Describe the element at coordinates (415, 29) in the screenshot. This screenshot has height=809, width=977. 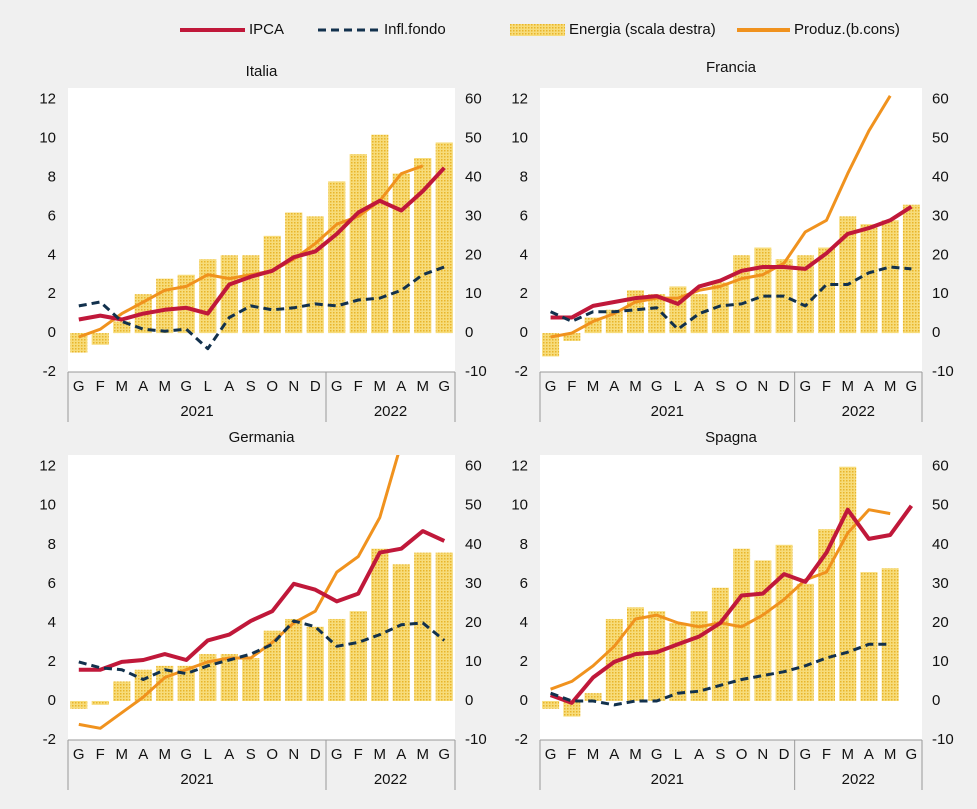
I see `legend-label: Infl.fondo` at that location.